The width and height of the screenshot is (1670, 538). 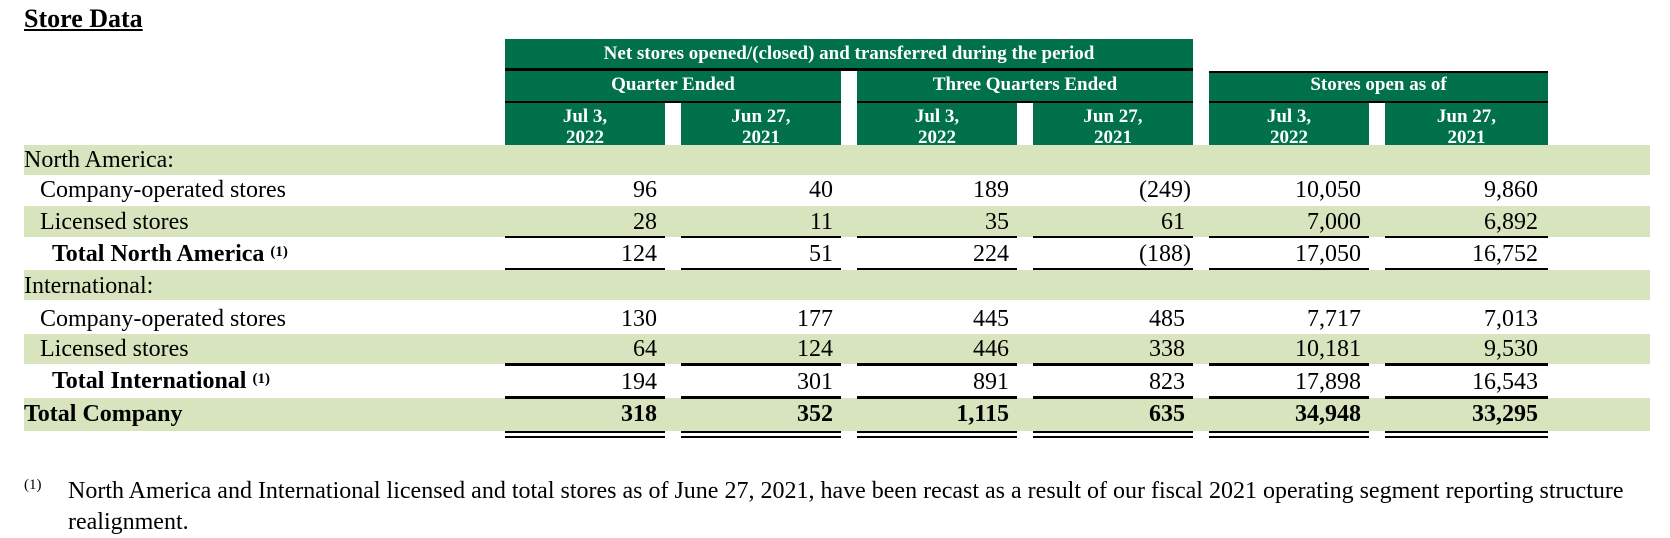 I want to click on table-cell: 17,898, so click(x=1328, y=382).